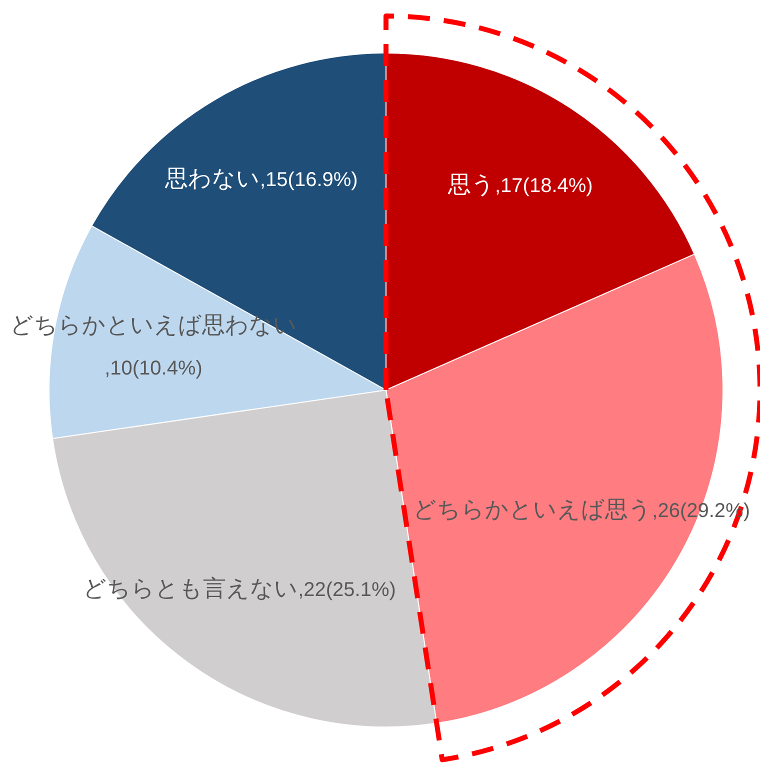 The image size is (760, 763). What do you see at coordinates (347, 589) in the screenshot?
I see `data-label: ,22(25.1%)` at bounding box center [347, 589].